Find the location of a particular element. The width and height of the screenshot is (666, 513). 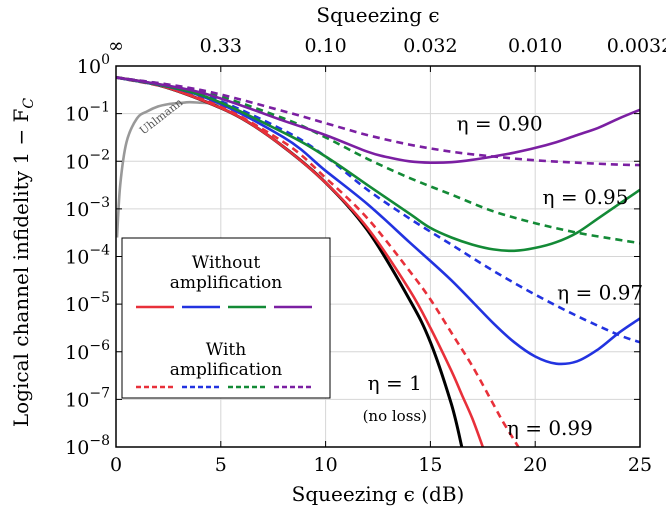

x-axis-title: Squeezing ϵ (dB) is located at coordinates (378, 494).